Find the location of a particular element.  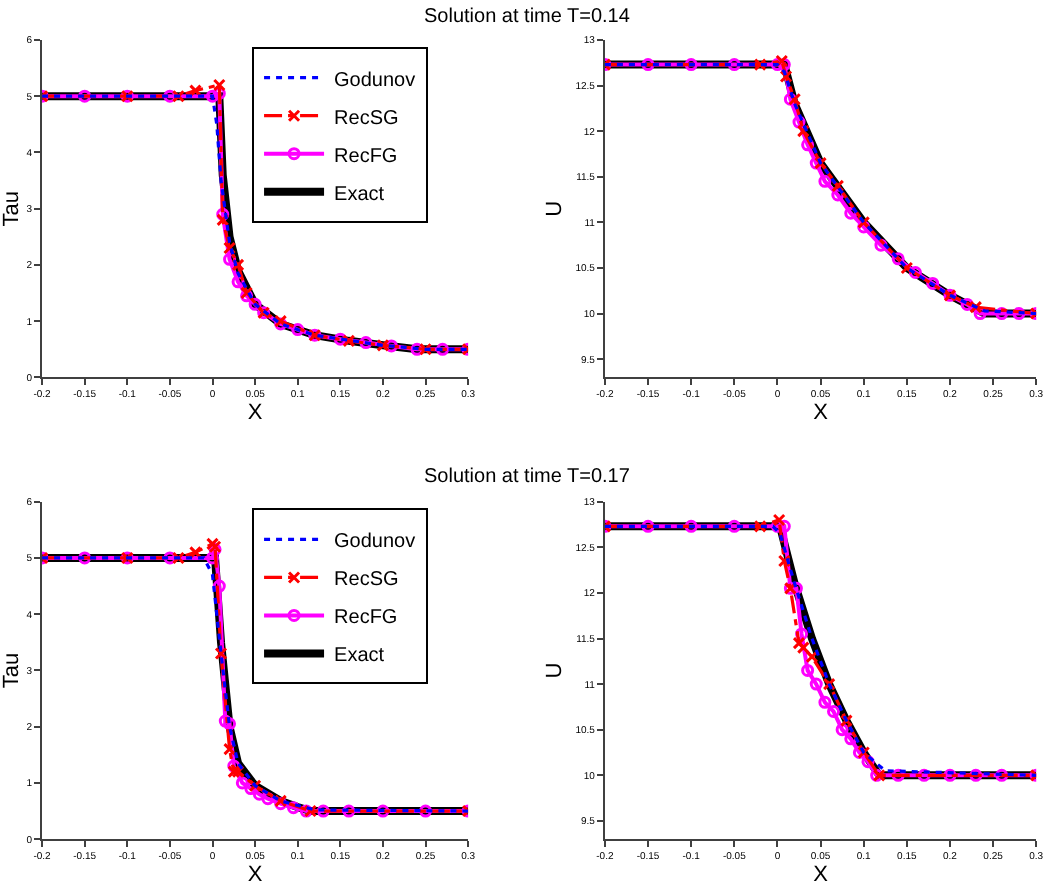

text: Solution at time T=0.14 is located at coordinates (527, 17).